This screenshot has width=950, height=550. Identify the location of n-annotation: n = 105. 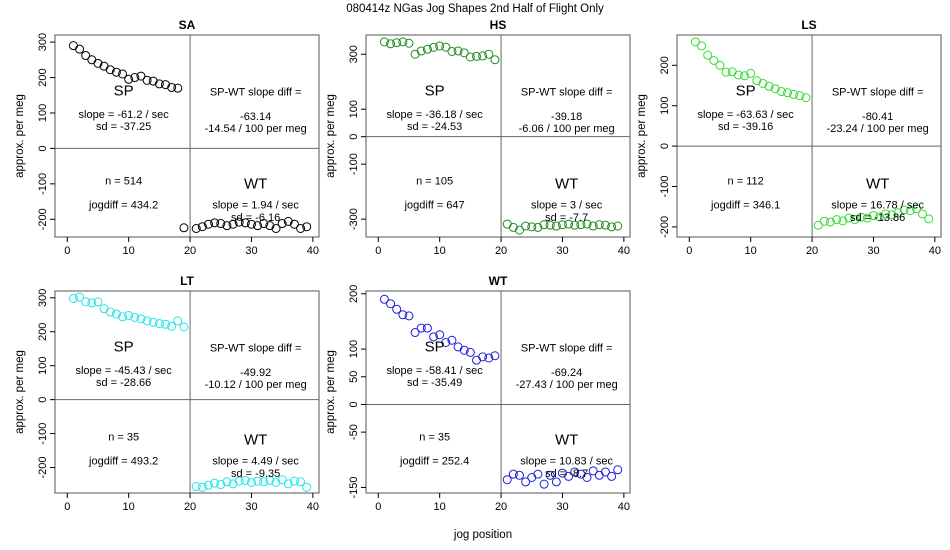
(434, 181).